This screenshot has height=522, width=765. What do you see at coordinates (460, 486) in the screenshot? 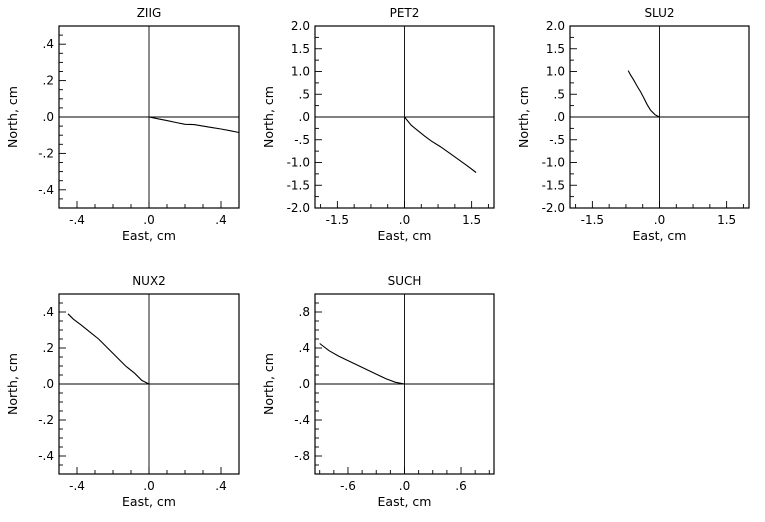
I see `x-tick-label: .6` at bounding box center [460, 486].